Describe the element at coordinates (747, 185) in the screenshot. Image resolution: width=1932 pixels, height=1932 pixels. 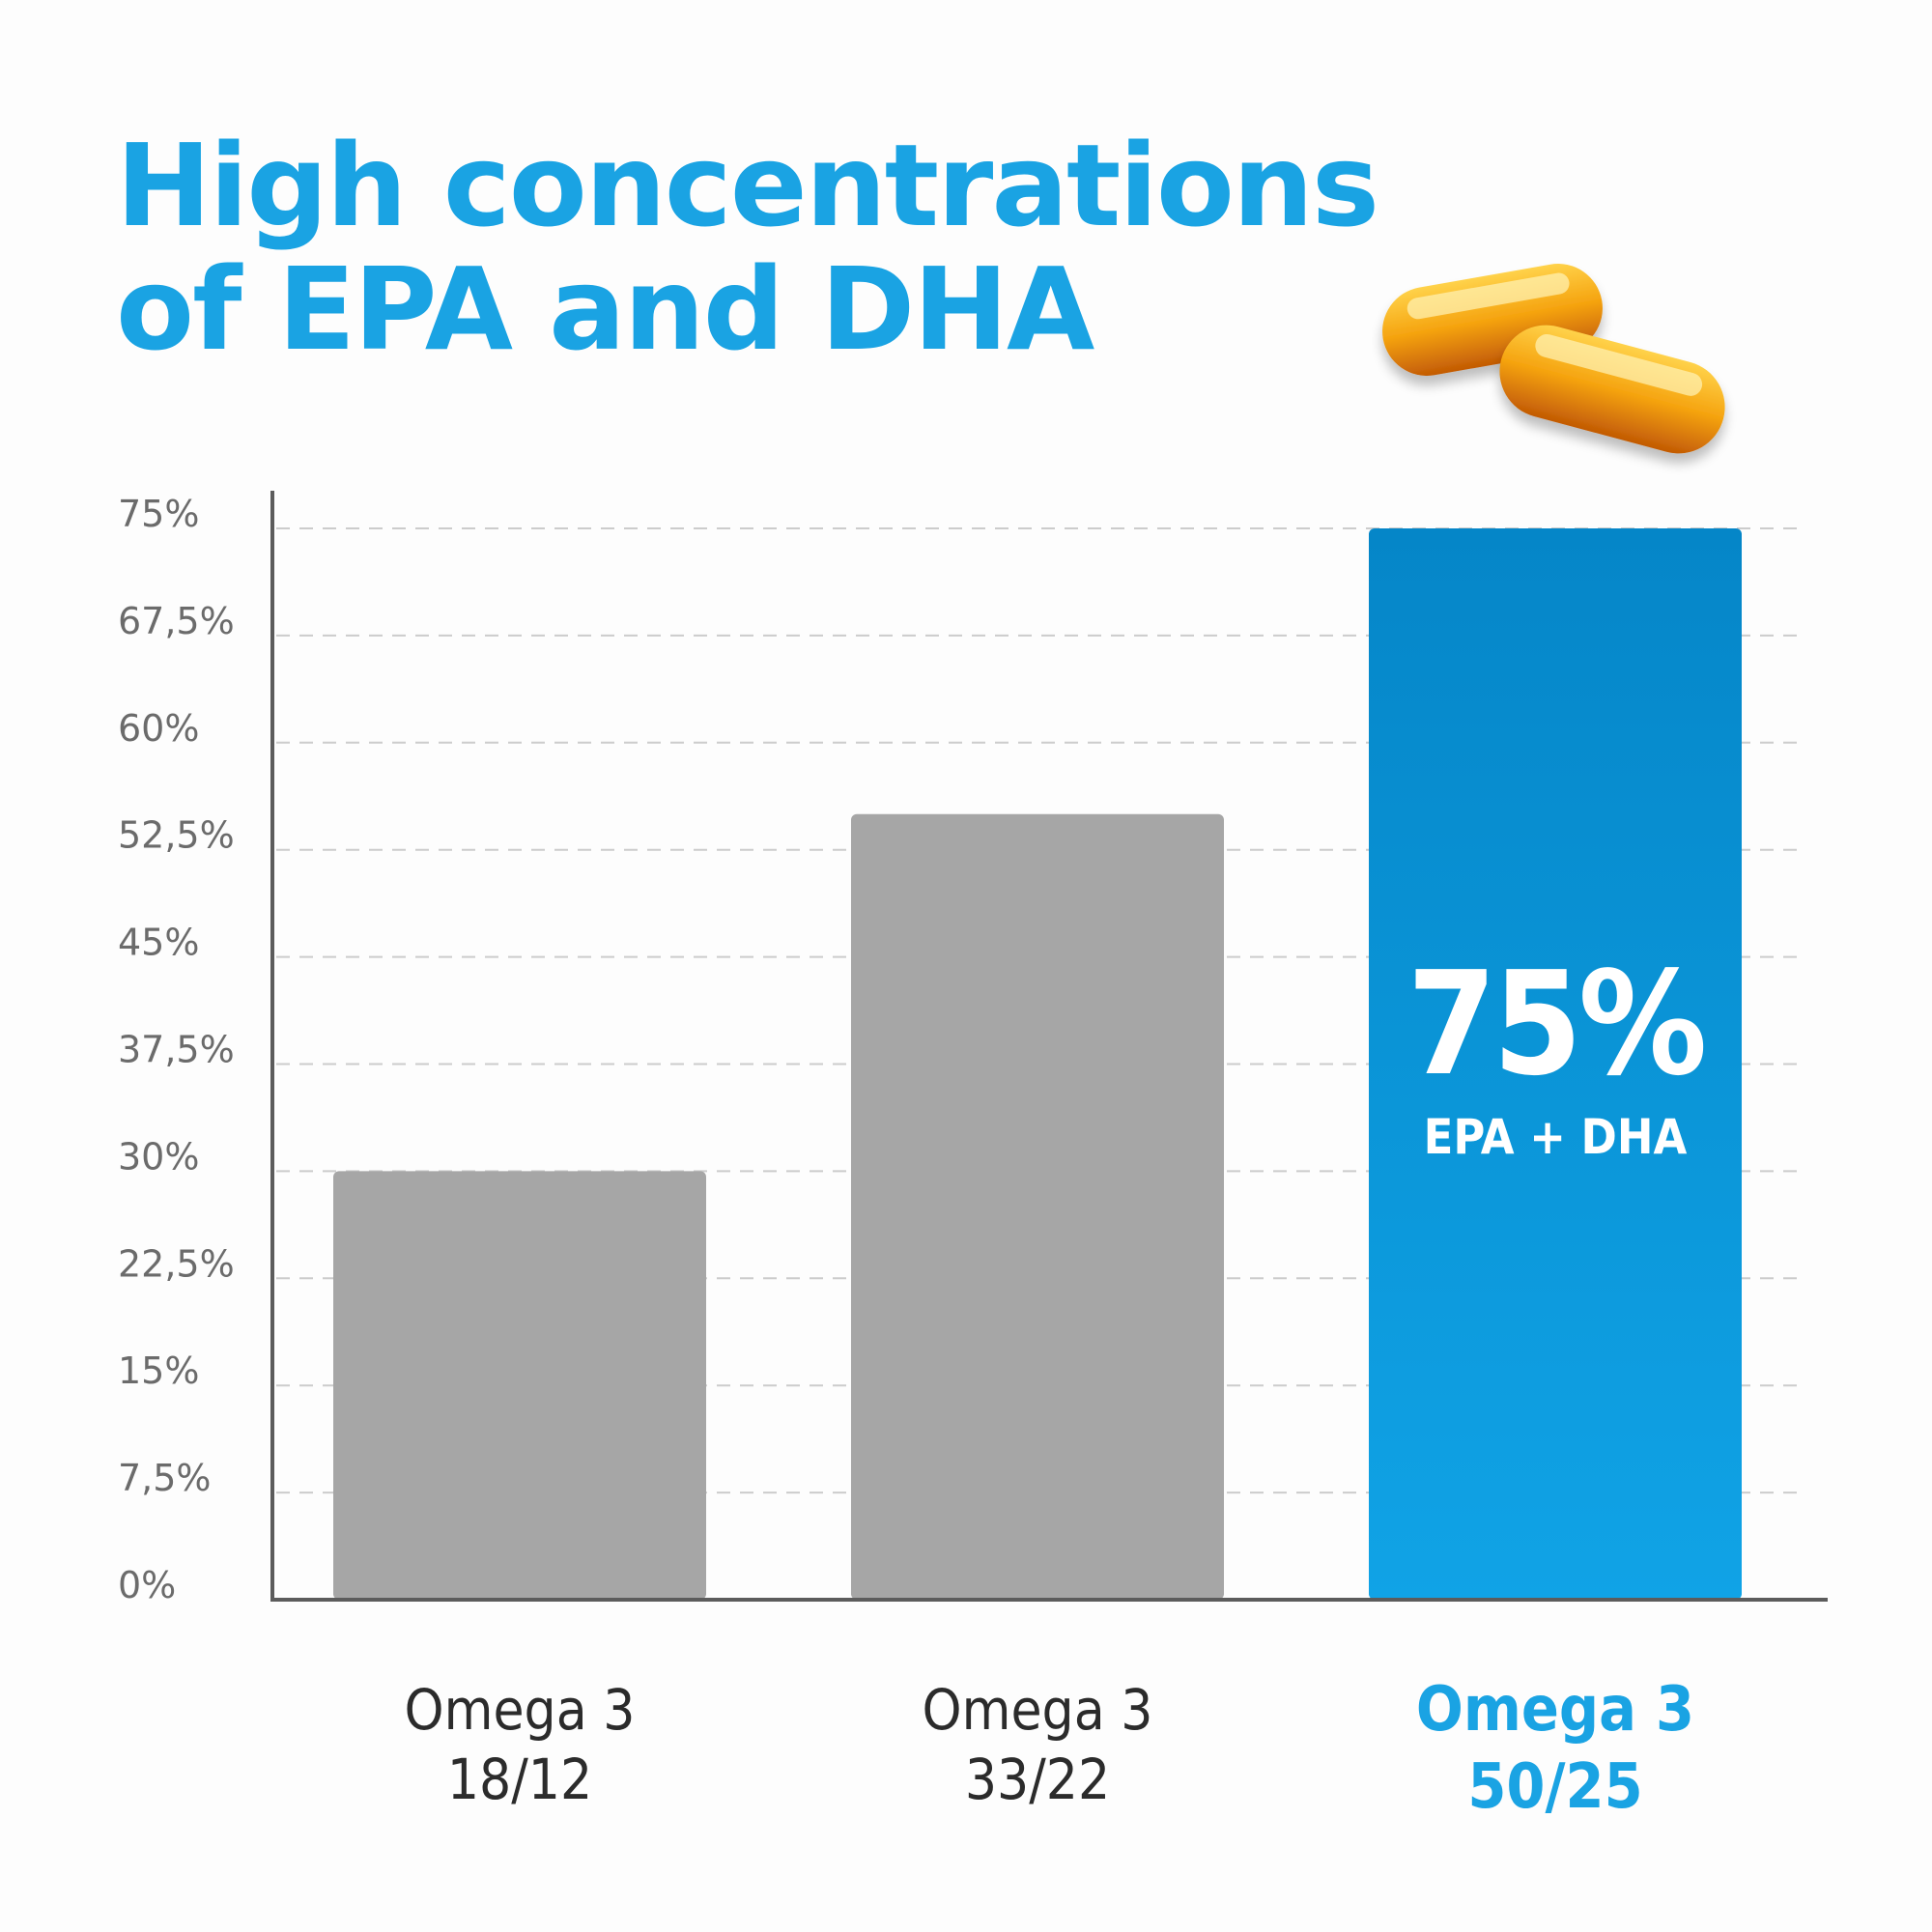
I see `title-line-1: High concentrations` at that location.